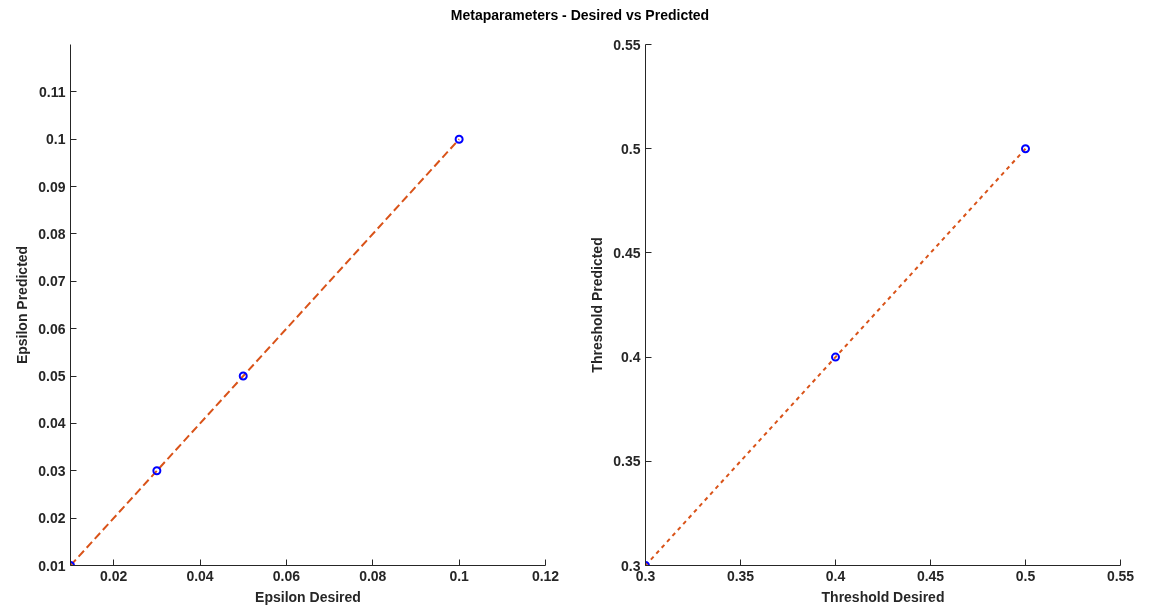 This screenshot has height=606, width=1160. Describe the element at coordinates (627, 461) in the screenshot. I see `y-tick-label: 0.35` at that location.